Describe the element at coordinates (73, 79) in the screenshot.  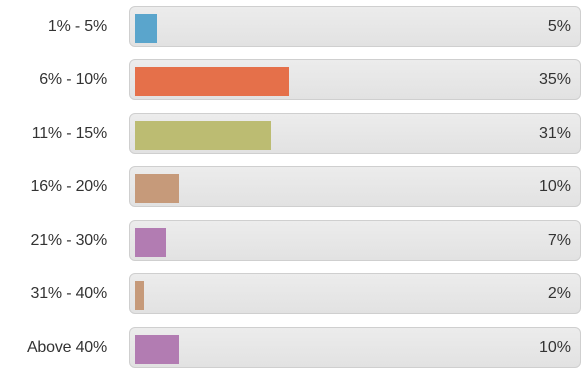
I see `category-label: 6% - 10%` at that location.